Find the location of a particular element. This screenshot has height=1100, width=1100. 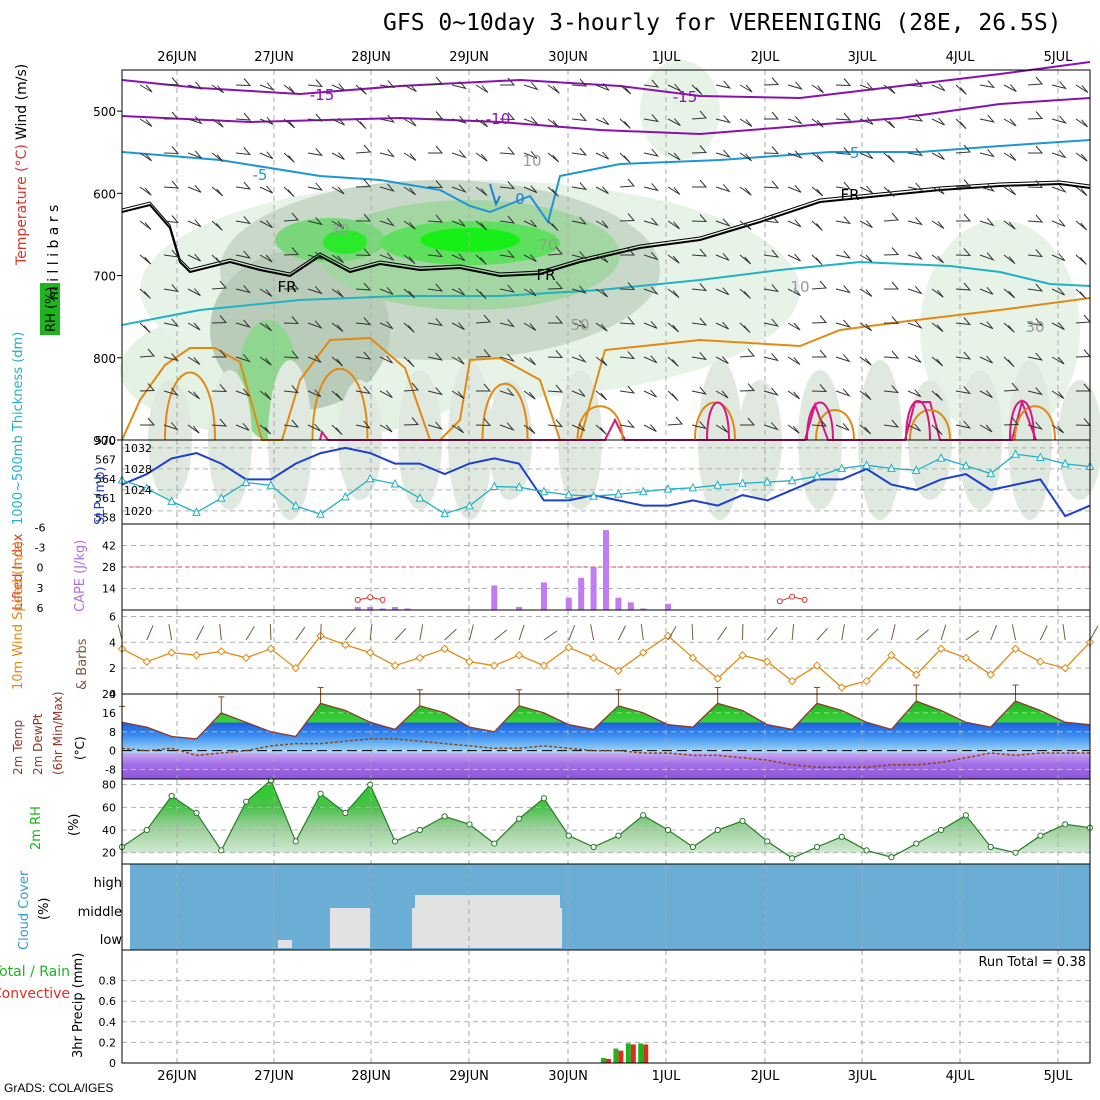

li-point is located at coordinates (370, 597).